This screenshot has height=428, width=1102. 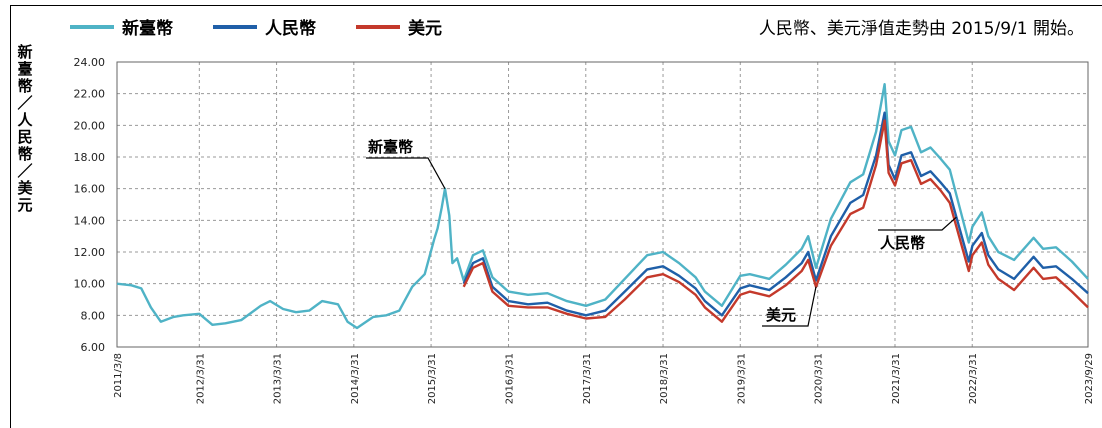 I want to click on y-tick-label: 10.00, so click(x=90, y=284).